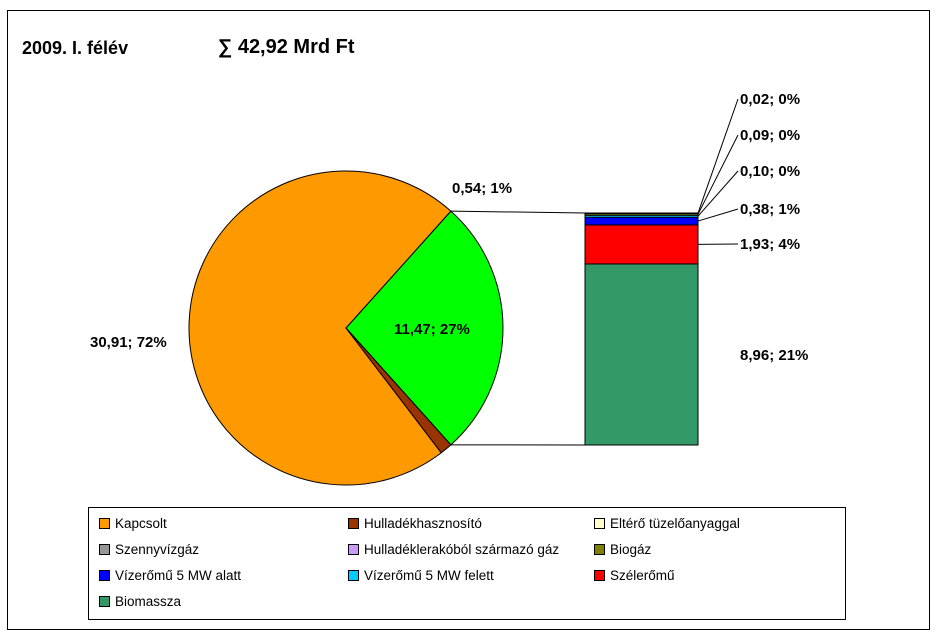  I want to click on legend-label: Hulladékhasznosító, so click(423, 523).